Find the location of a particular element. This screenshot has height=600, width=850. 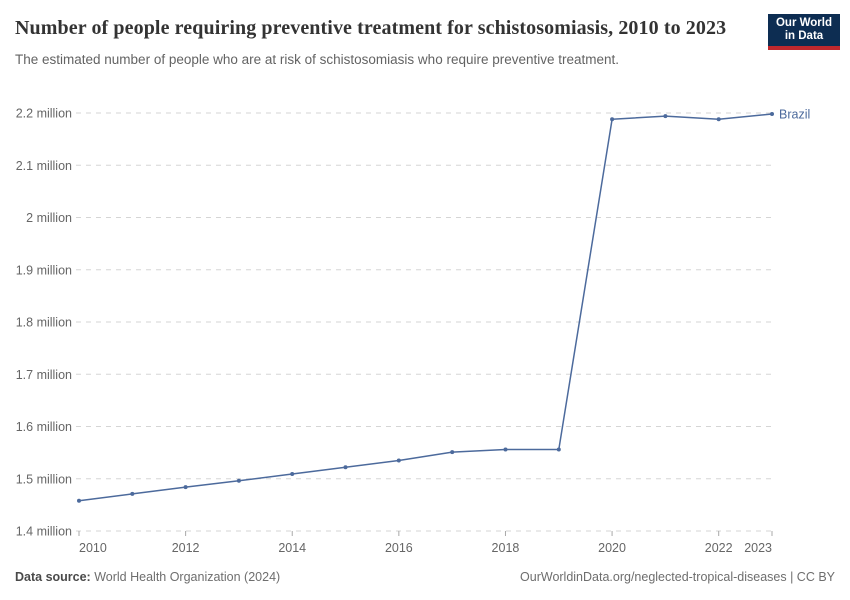

x-axis-tick-label: 2010 is located at coordinates (93, 548).